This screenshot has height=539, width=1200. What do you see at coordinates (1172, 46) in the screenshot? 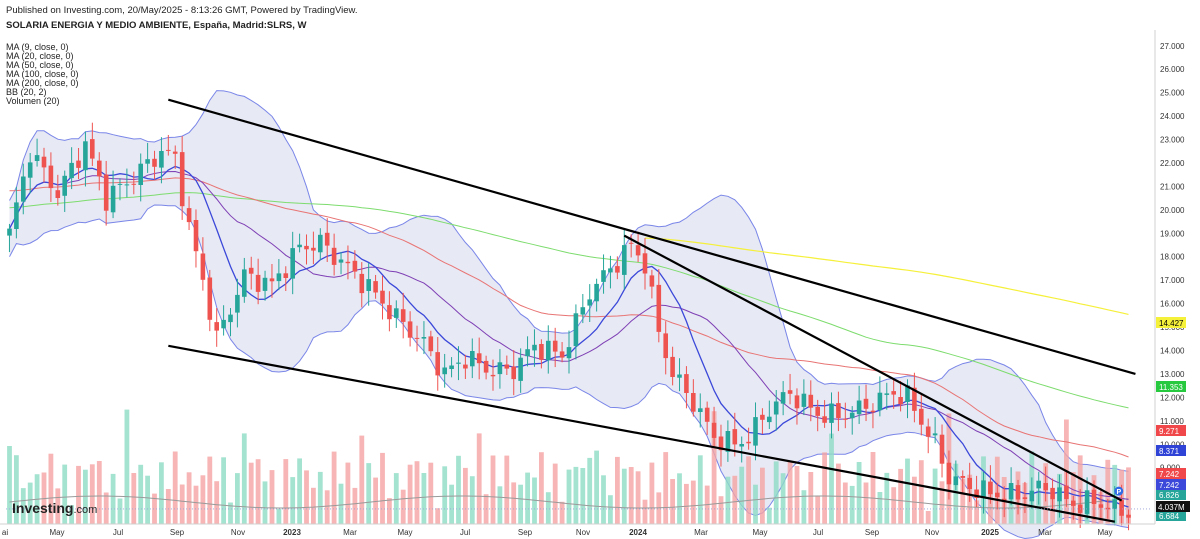
I see `y-tick-label: 27.000` at bounding box center [1172, 46].